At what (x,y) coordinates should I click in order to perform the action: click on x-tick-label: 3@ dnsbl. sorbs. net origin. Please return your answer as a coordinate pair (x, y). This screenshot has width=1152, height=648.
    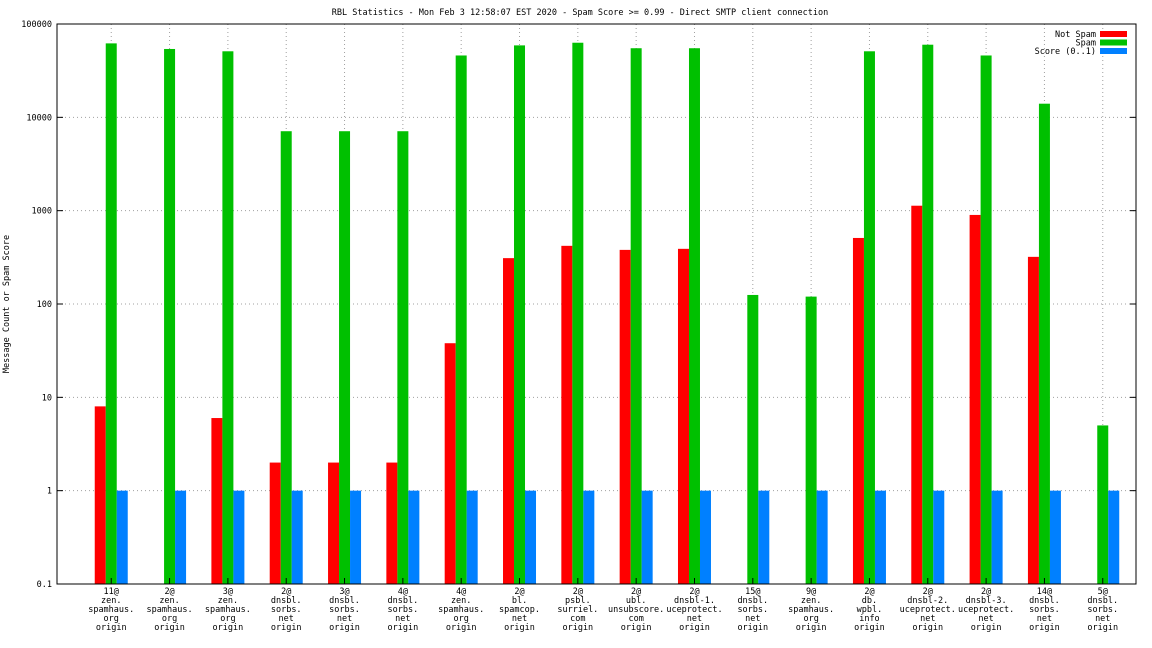
    Looking at the image, I should click on (344, 610).